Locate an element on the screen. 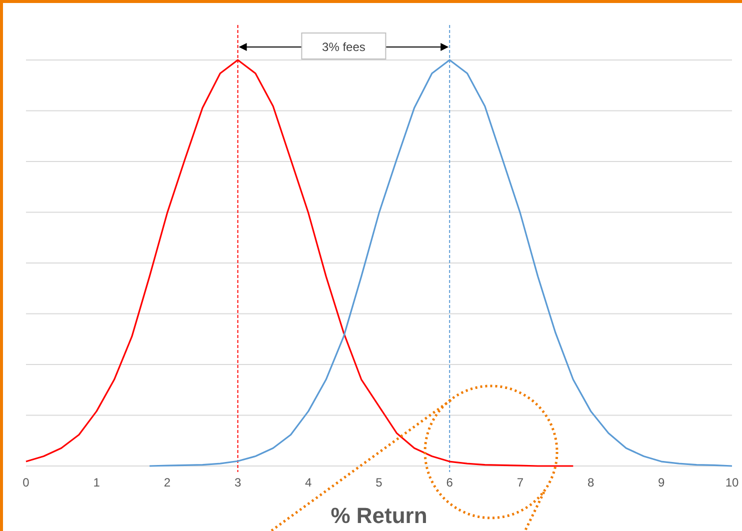 The image size is (742, 531). x-tick-label: 6 is located at coordinates (450, 483).